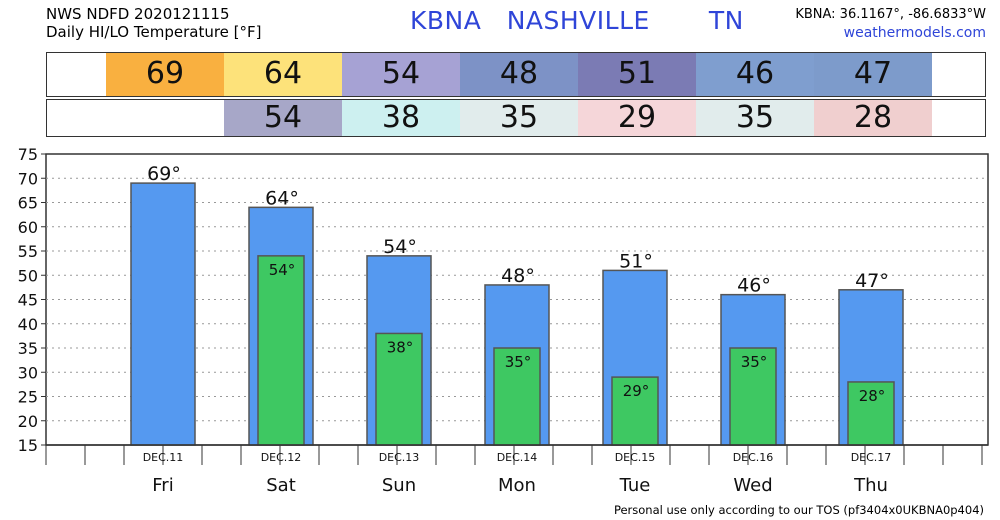  I want to click on date-label: DEC.13, so click(399, 457).